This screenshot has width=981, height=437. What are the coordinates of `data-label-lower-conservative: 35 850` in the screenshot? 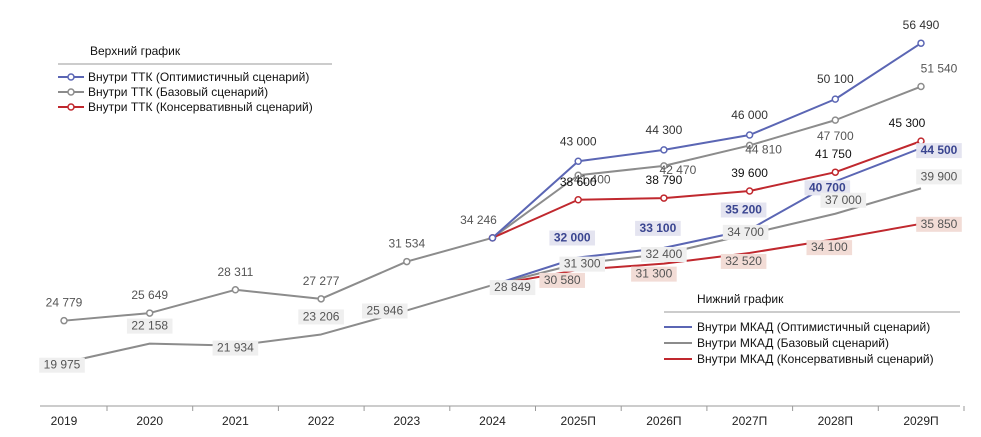 It's located at (939, 224).